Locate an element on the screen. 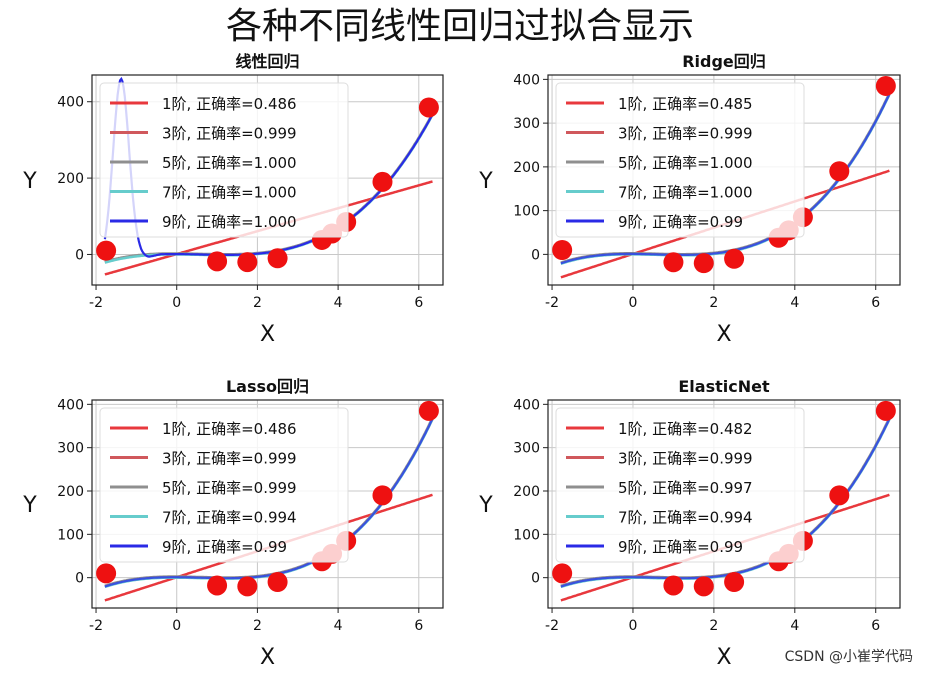 Image resolution: width=925 pixels, height=674 pixels. legend-label: 5阶, 正确率=0.999 is located at coordinates (229, 488).